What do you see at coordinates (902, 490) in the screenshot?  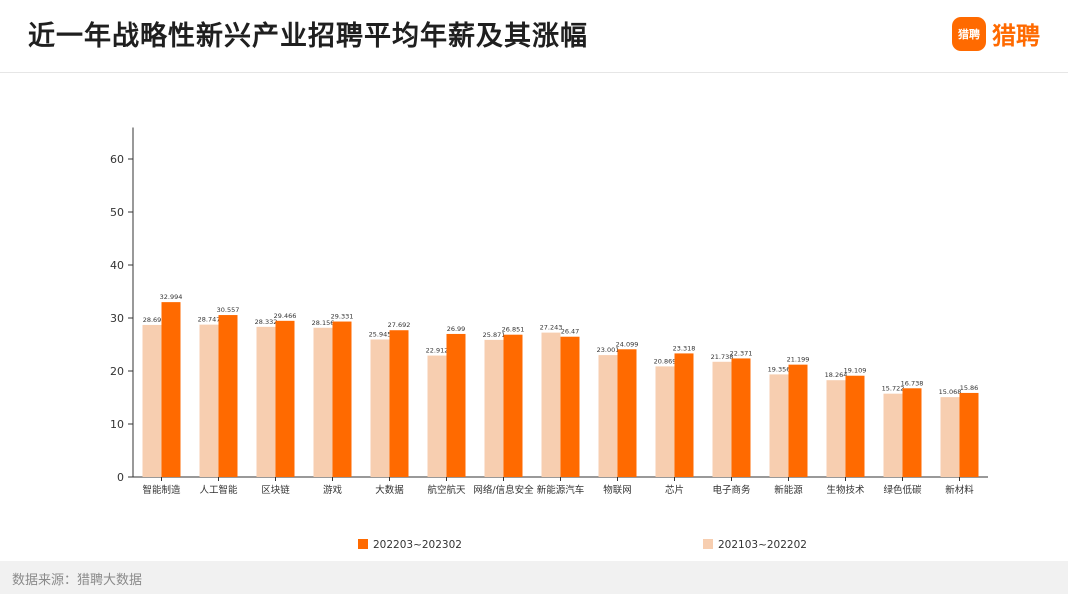 I see `x-tick-label: 绿色低碳` at bounding box center [902, 490].